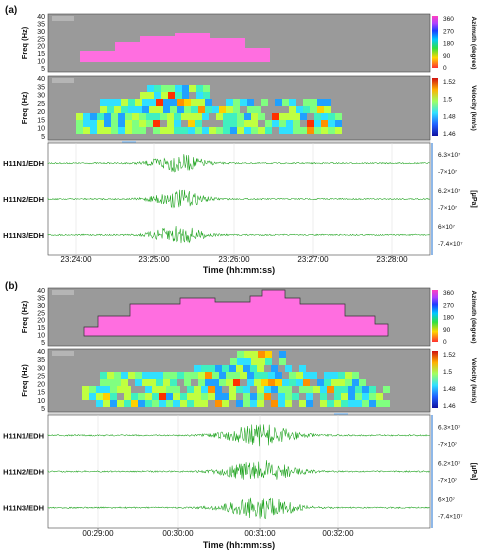  What do you see at coordinates (473, 472) in the screenshot?
I see `amplitude-unit-label: [μPa]` at bounding box center [473, 472].